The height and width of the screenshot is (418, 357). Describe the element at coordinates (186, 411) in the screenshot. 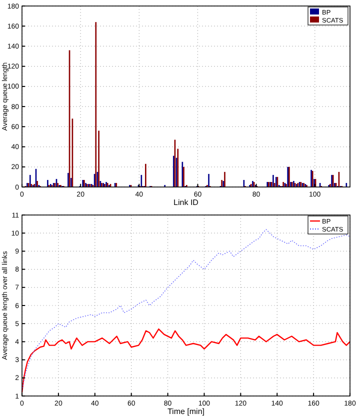

I see `x-axis-title: Time [min]` at that location.